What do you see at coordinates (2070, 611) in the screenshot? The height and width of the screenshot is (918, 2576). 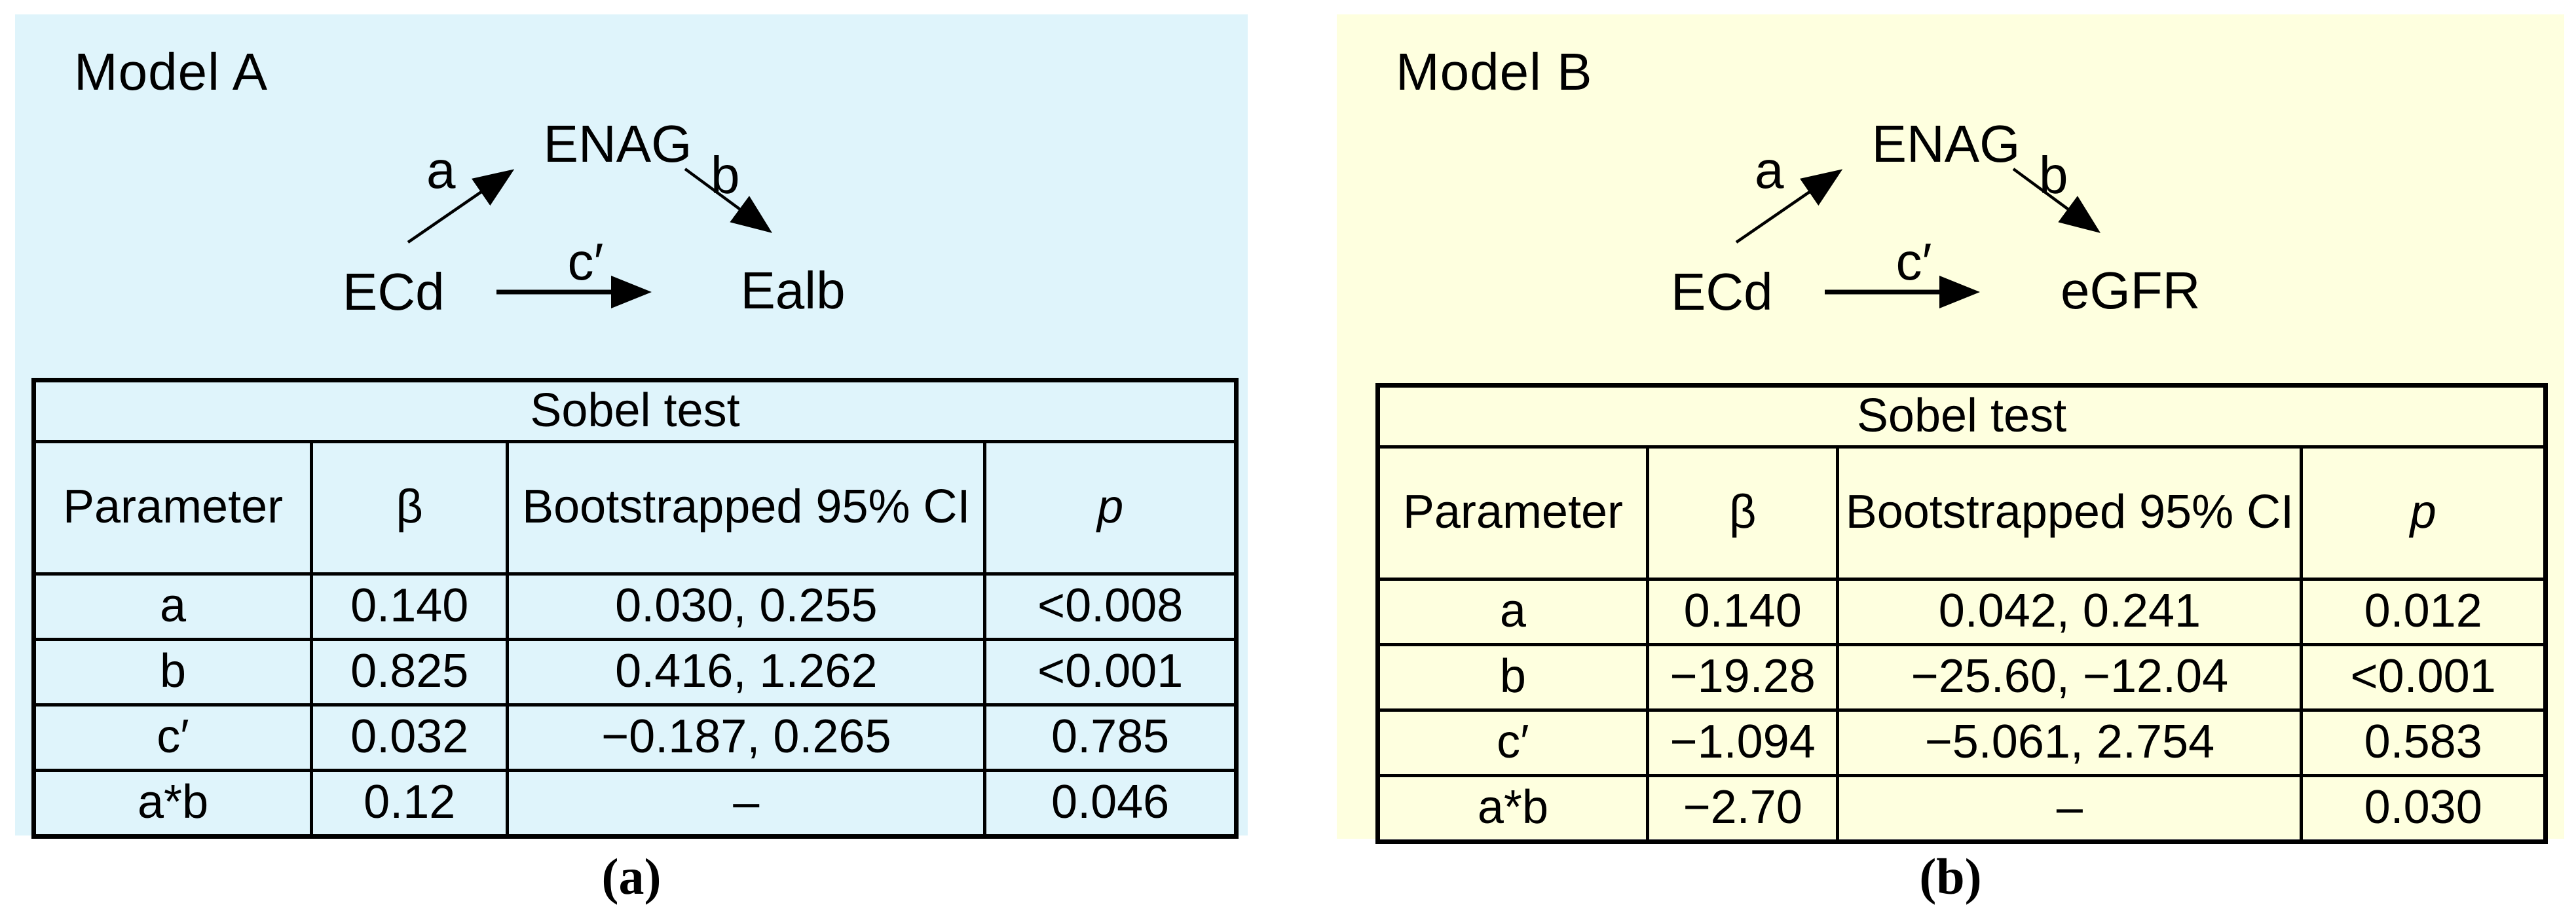 I see `table-cell: 0.042, 0.241` at bounding box center [2070, 611].